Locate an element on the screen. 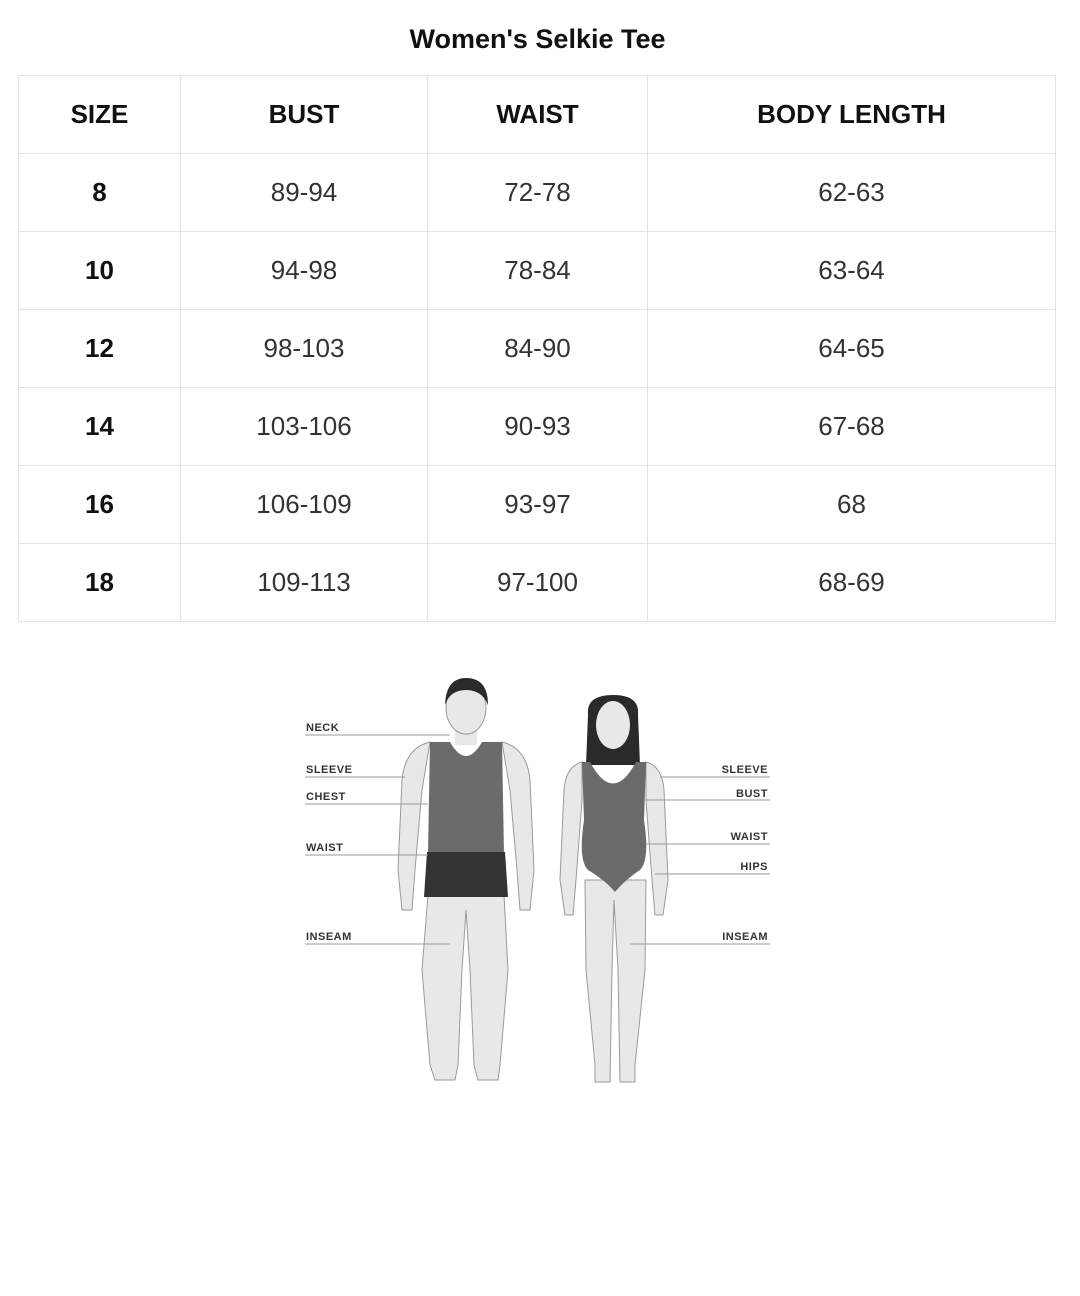 The image size is (1080, 1296). header-size: SIZE is located at coordinates (99, 114).